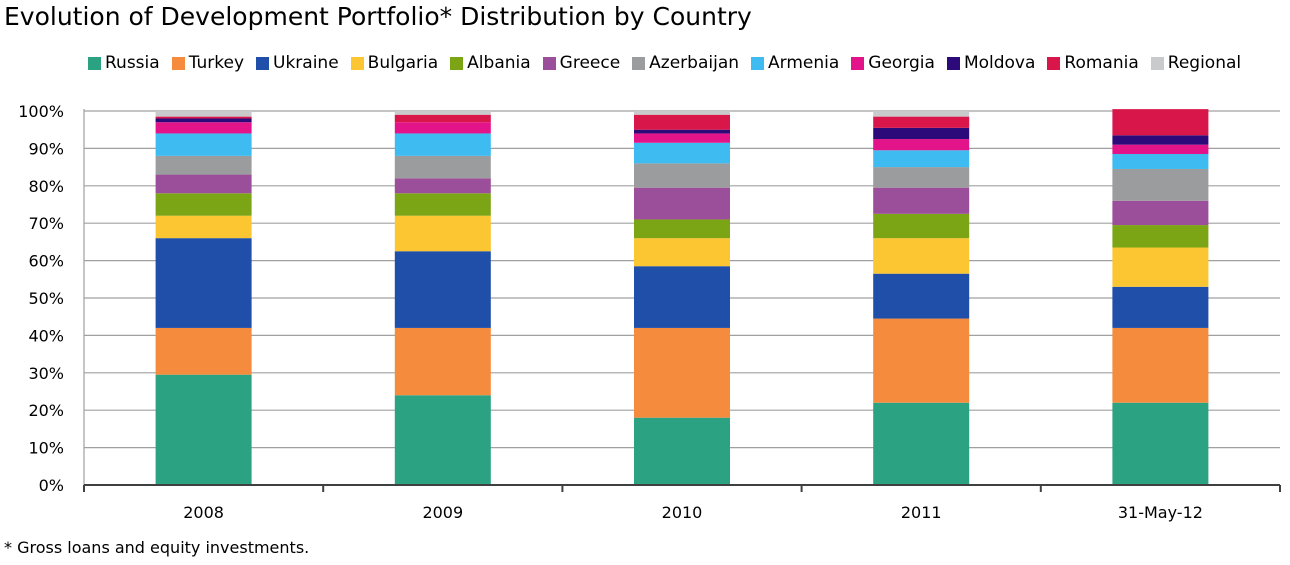 The height and width of the screenshot is (565, 1290). Describe the element at coordinates (682, 512) in the screenshot. I see `x-tick-label: 2010` at that location.